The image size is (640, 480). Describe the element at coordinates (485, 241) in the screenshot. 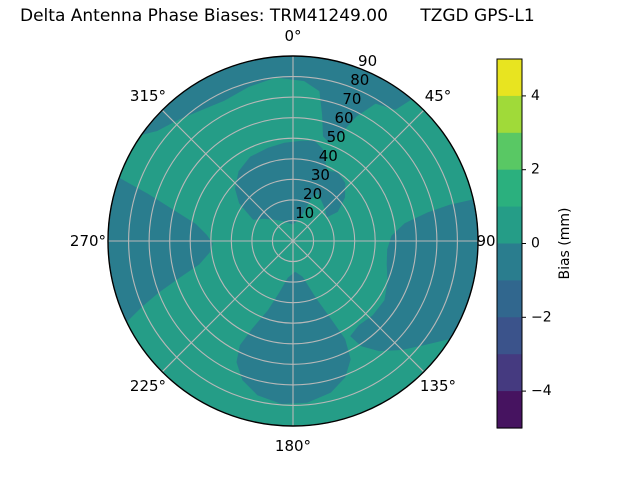

I see `angular-tick-label-90: 90` at that location.